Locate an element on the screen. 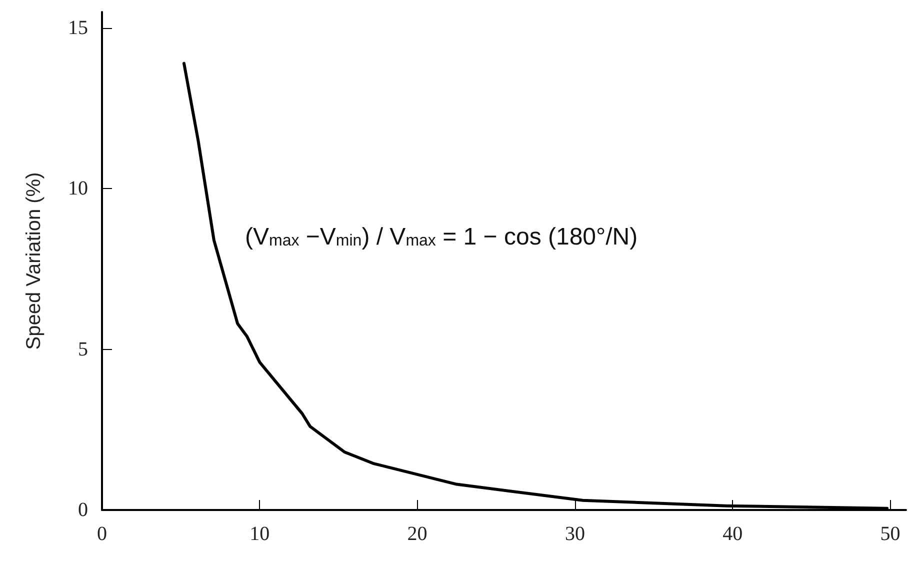 The height and width of the screenshot is (571, 924). y-tick-label: 0 is located at coordinates (83, 510).